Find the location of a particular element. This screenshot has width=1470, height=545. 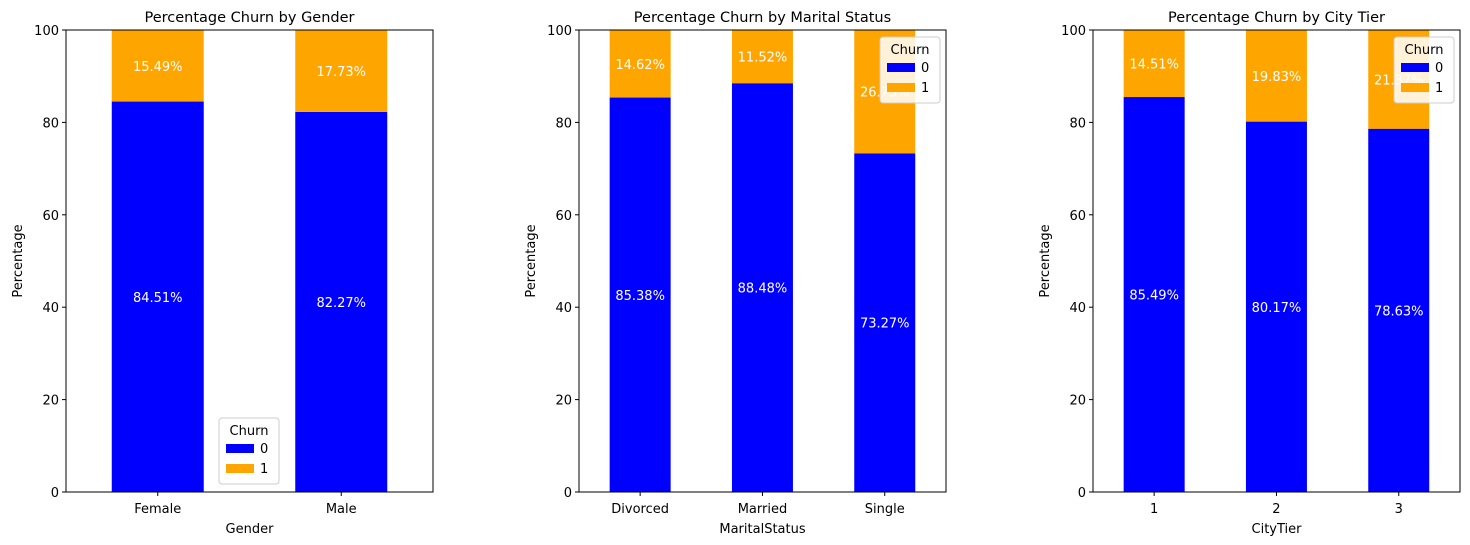

bar-label: 80.17% is located at coordinates (1277, 308).